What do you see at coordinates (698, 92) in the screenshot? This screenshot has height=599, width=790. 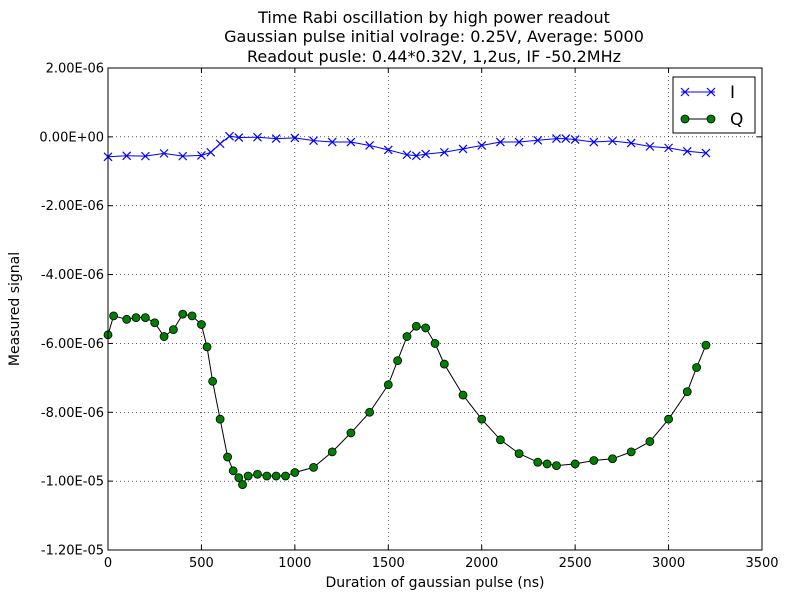 I see `legend-marker-i` at bounding box center [698, 92].